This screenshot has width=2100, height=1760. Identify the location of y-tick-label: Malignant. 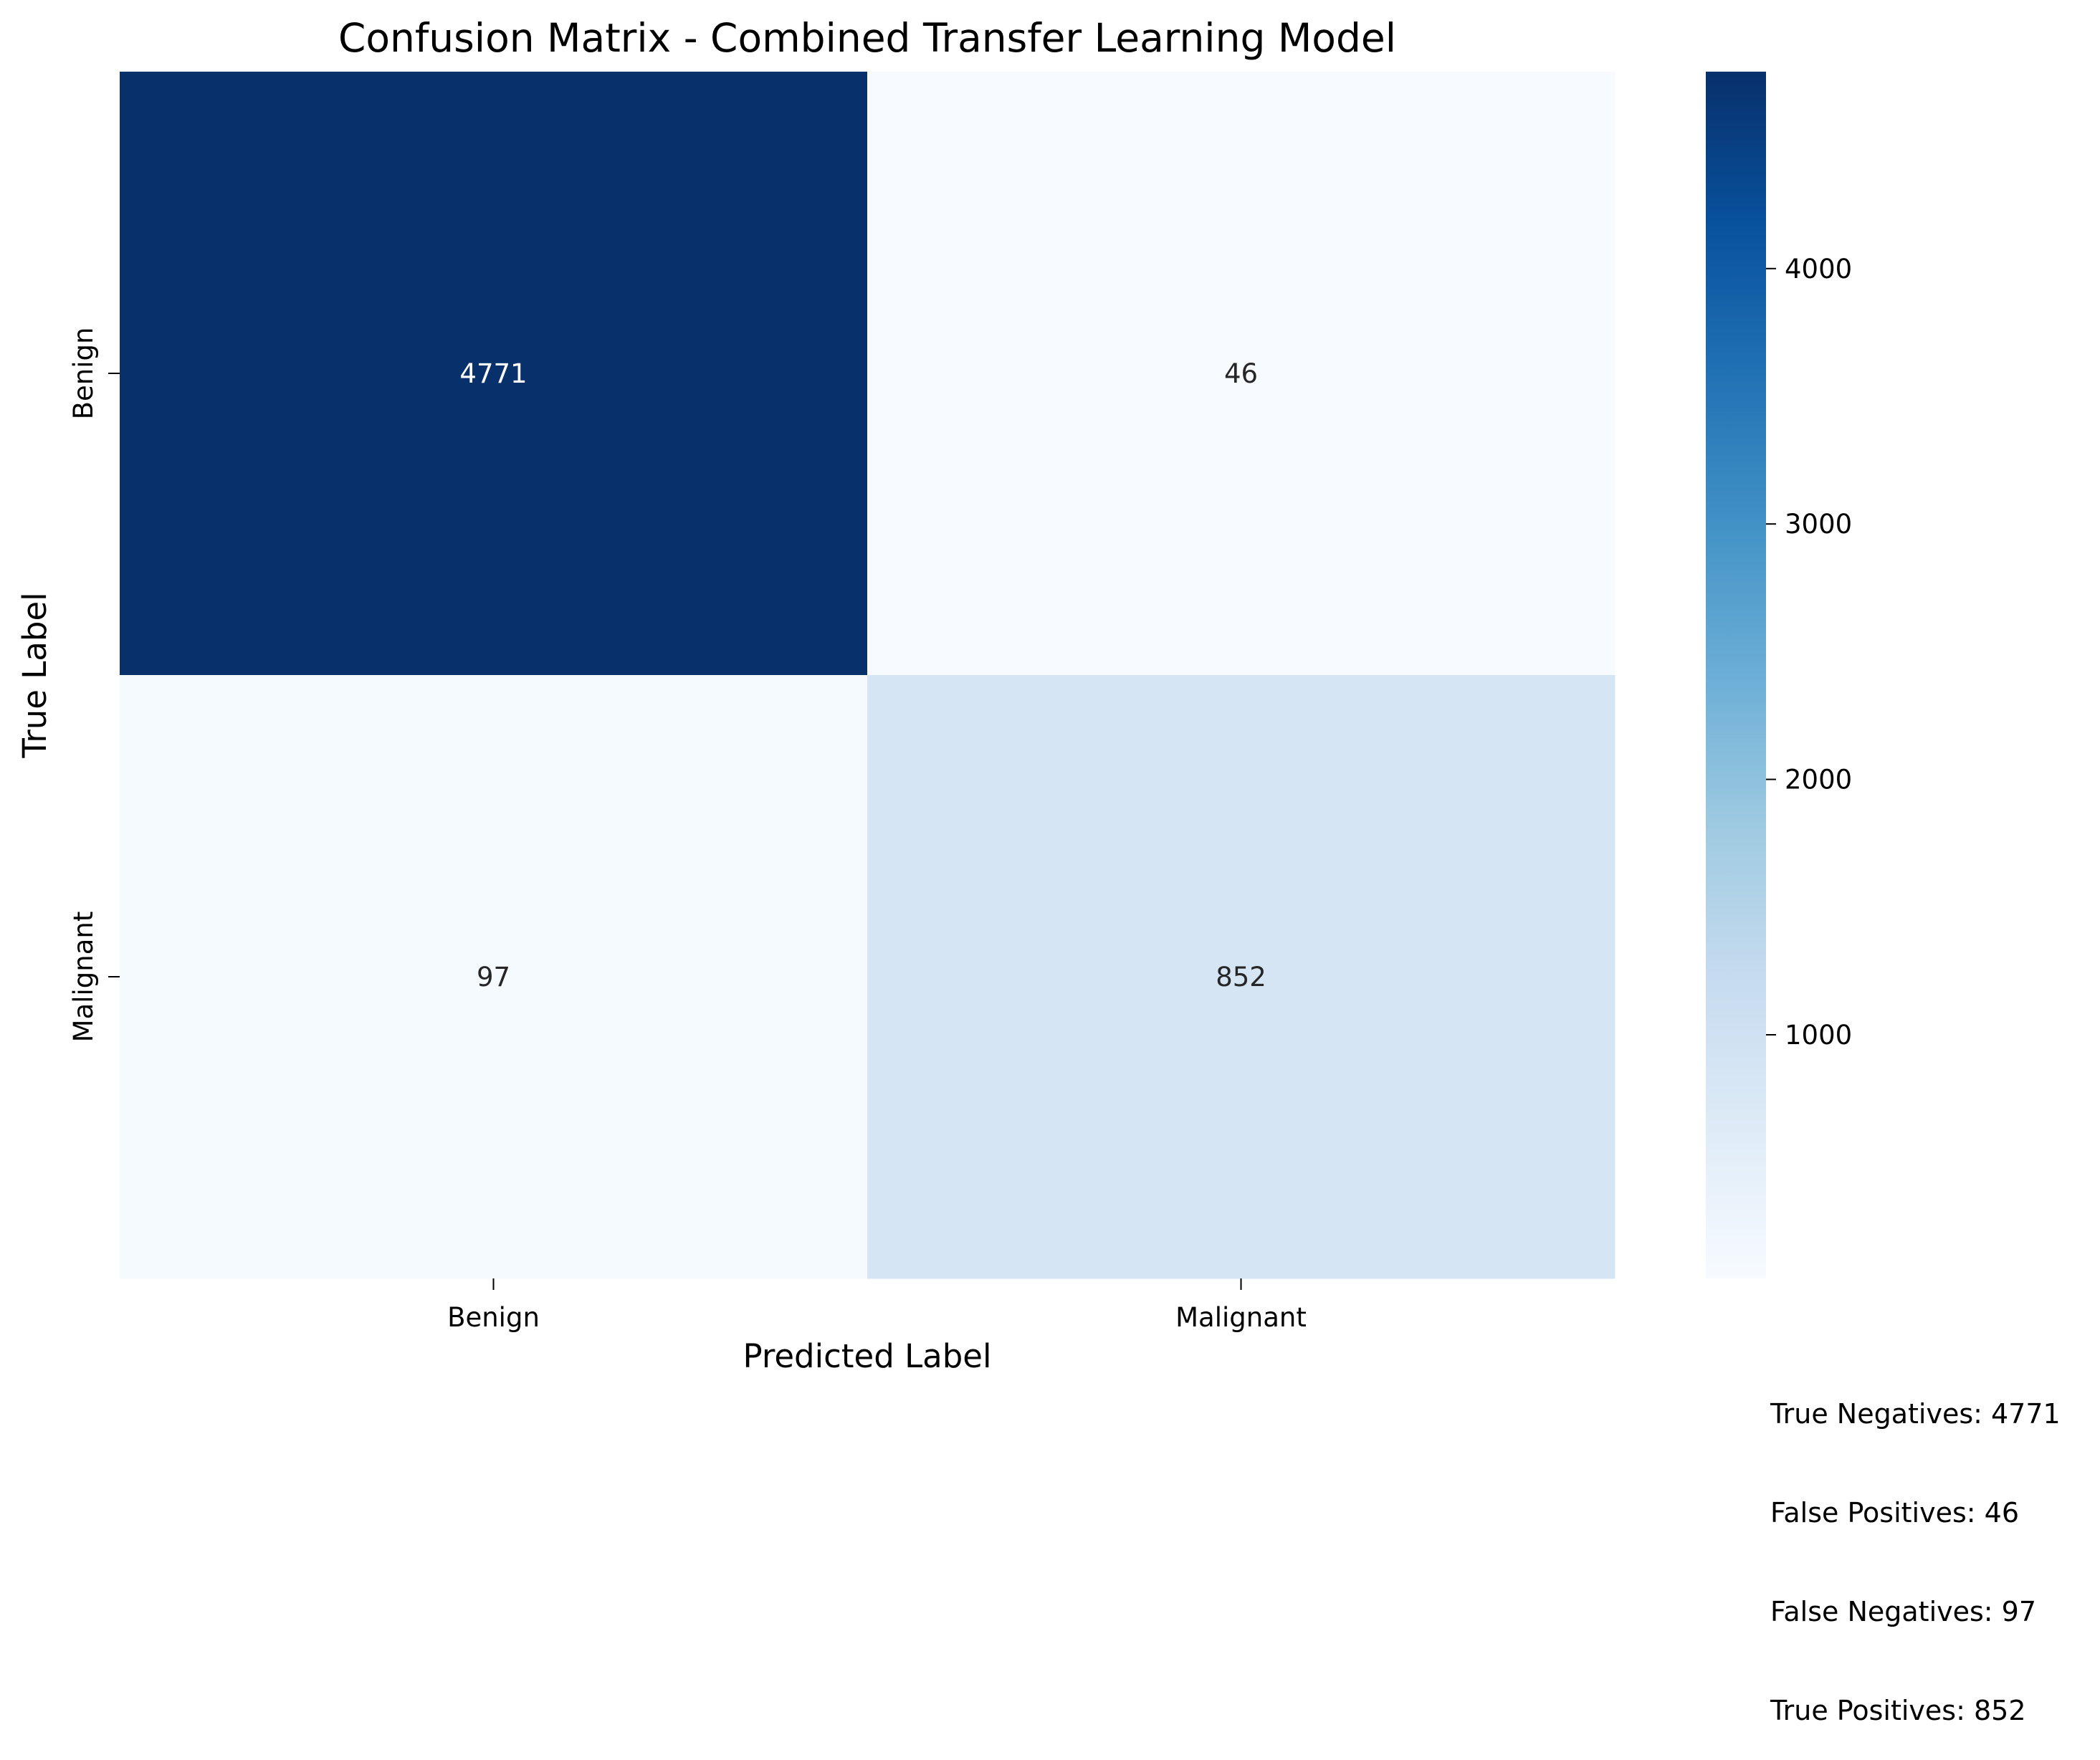
(83, 977).